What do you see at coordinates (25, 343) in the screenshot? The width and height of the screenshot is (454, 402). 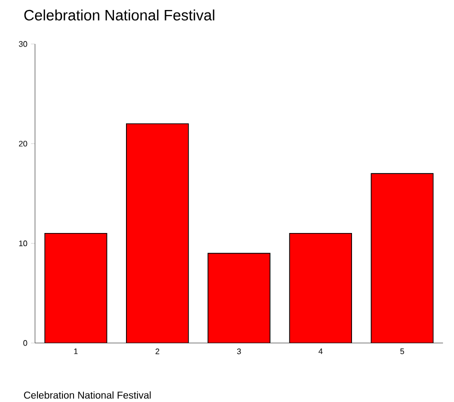 I see `y-tick-label: 0` at bounding box center [25, 343].